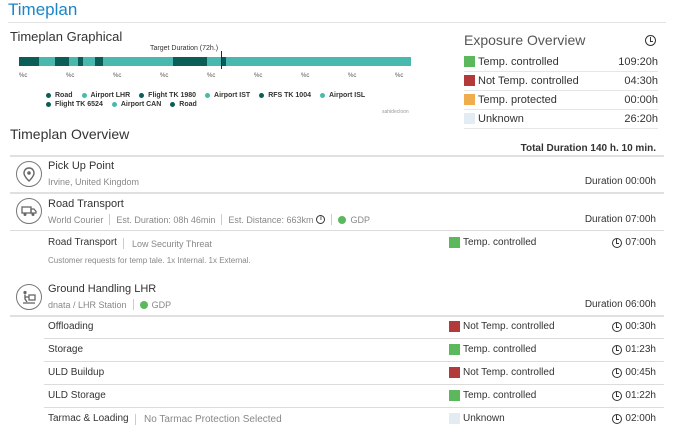 Image resolution: width=674 pixels, height=428 pixels. I want to click on exposure-label: Not Temp. controlled, so click(528, 80).